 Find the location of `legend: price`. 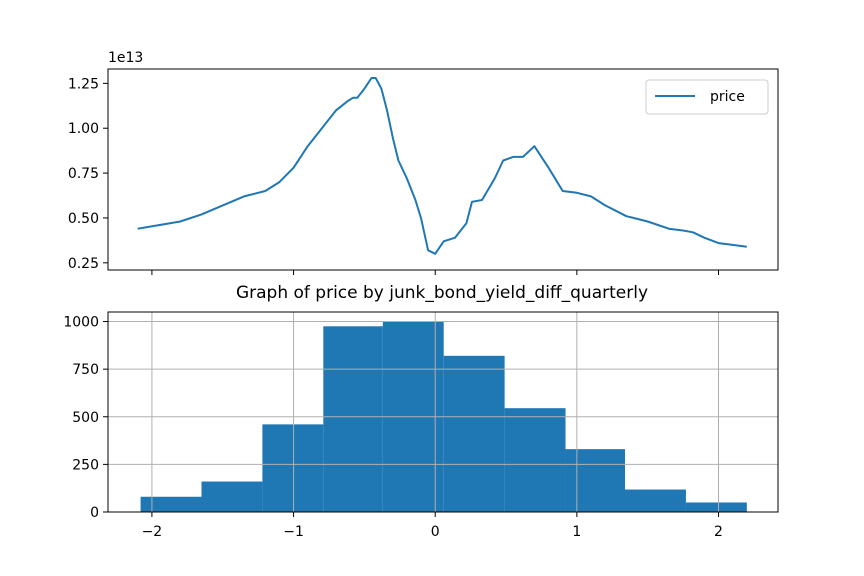

legend: price is located at coordinates (707, 97).